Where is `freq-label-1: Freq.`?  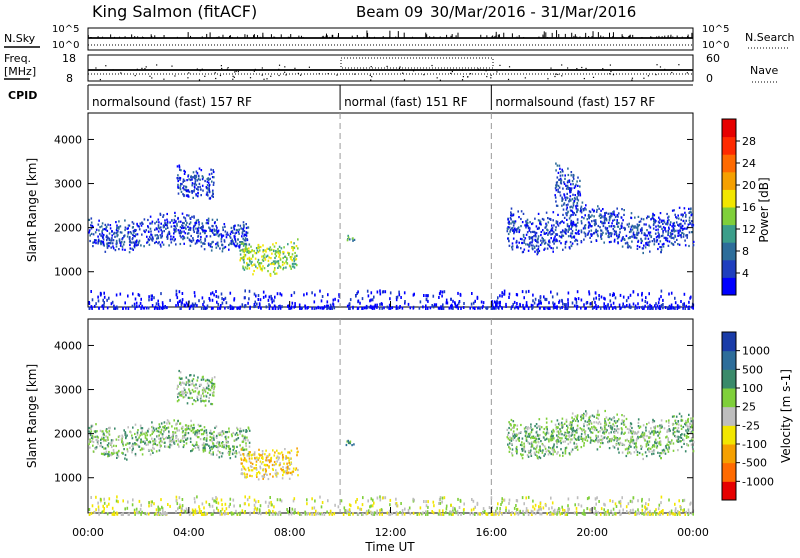 freq-label-1: Freq. is located at coordinates (17, 58).